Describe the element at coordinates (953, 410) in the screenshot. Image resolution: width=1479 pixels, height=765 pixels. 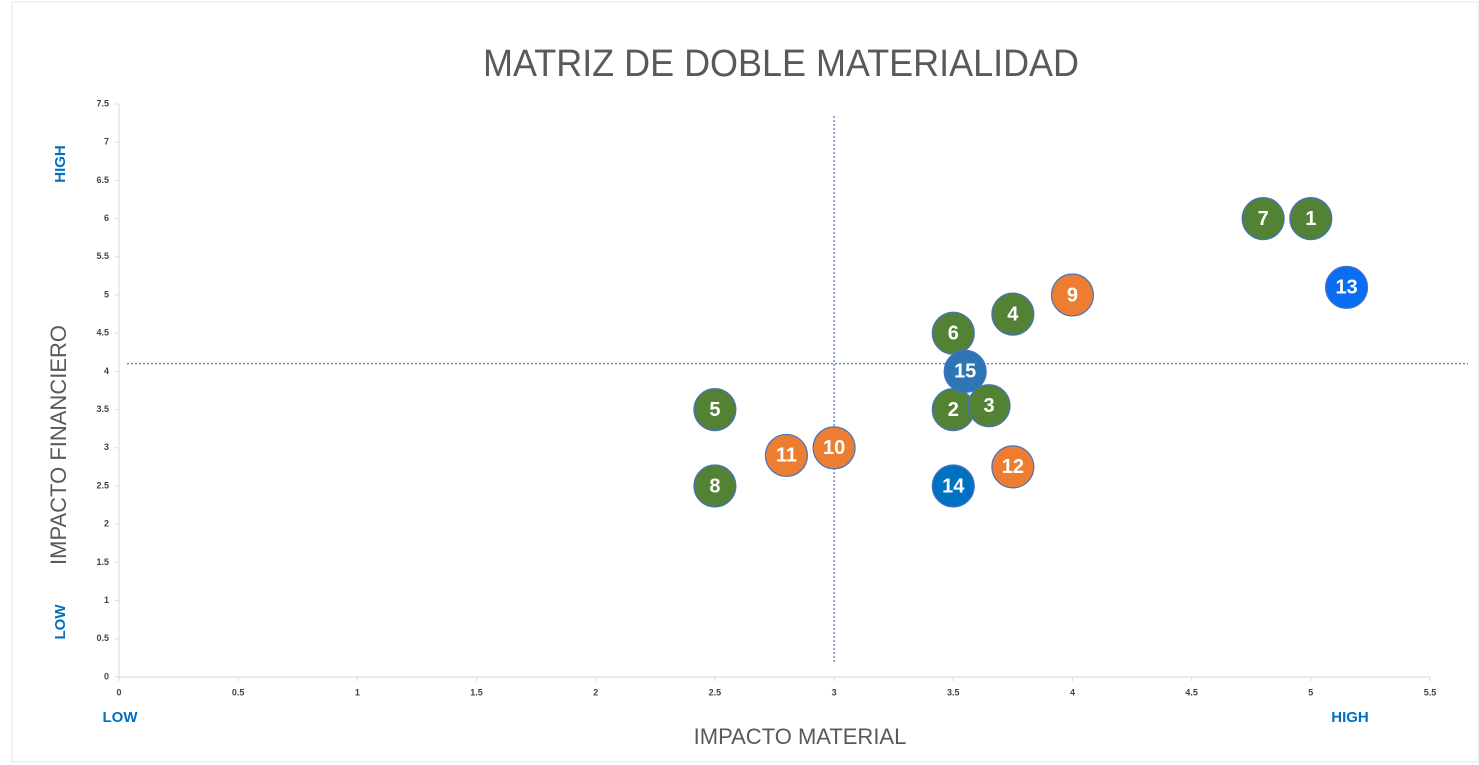
I see `bubble-label: 2` at that location.